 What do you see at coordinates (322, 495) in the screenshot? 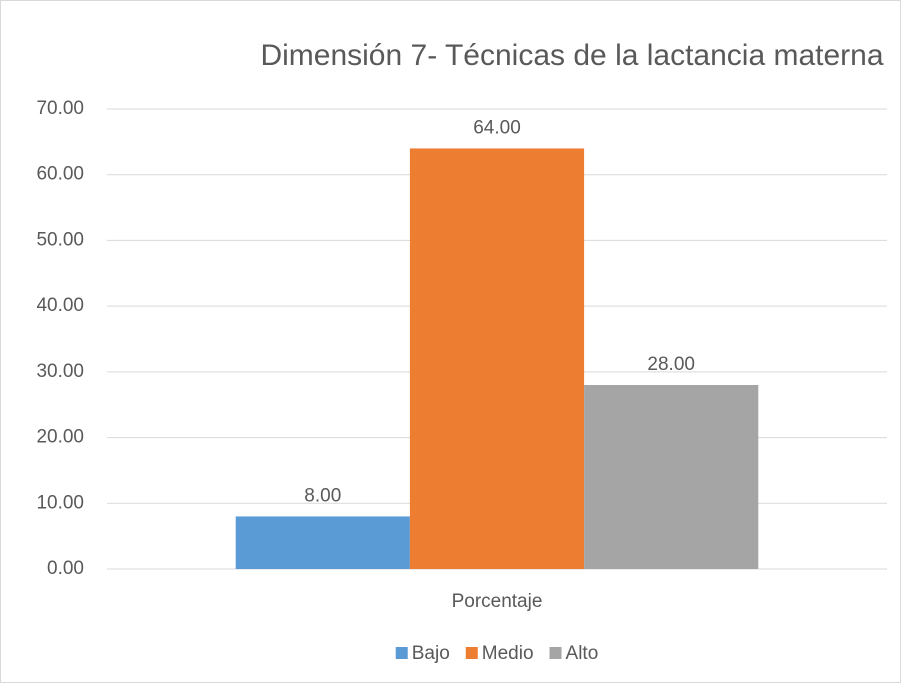
I see `data-label: 8.00` at bounding box center [322, 495].